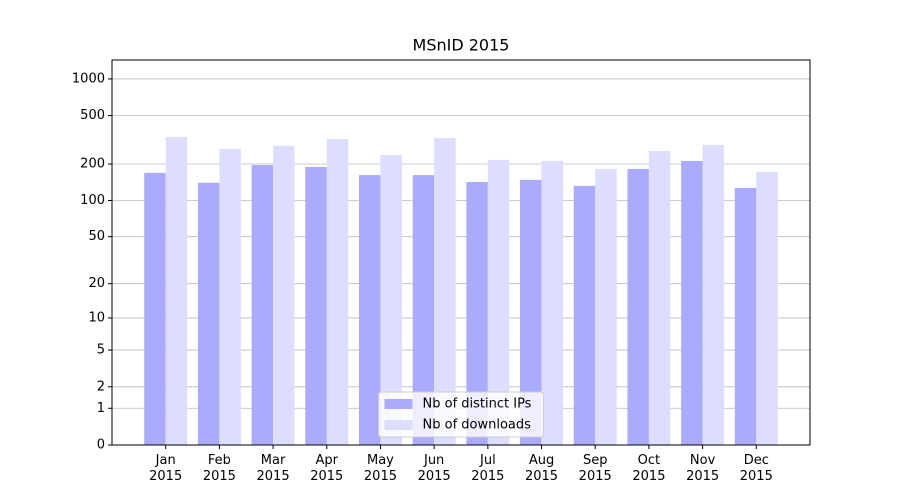 This screenshot has height=500, width=900. I want to click on x-tick-label: Jul 2015, so click(488, 468).